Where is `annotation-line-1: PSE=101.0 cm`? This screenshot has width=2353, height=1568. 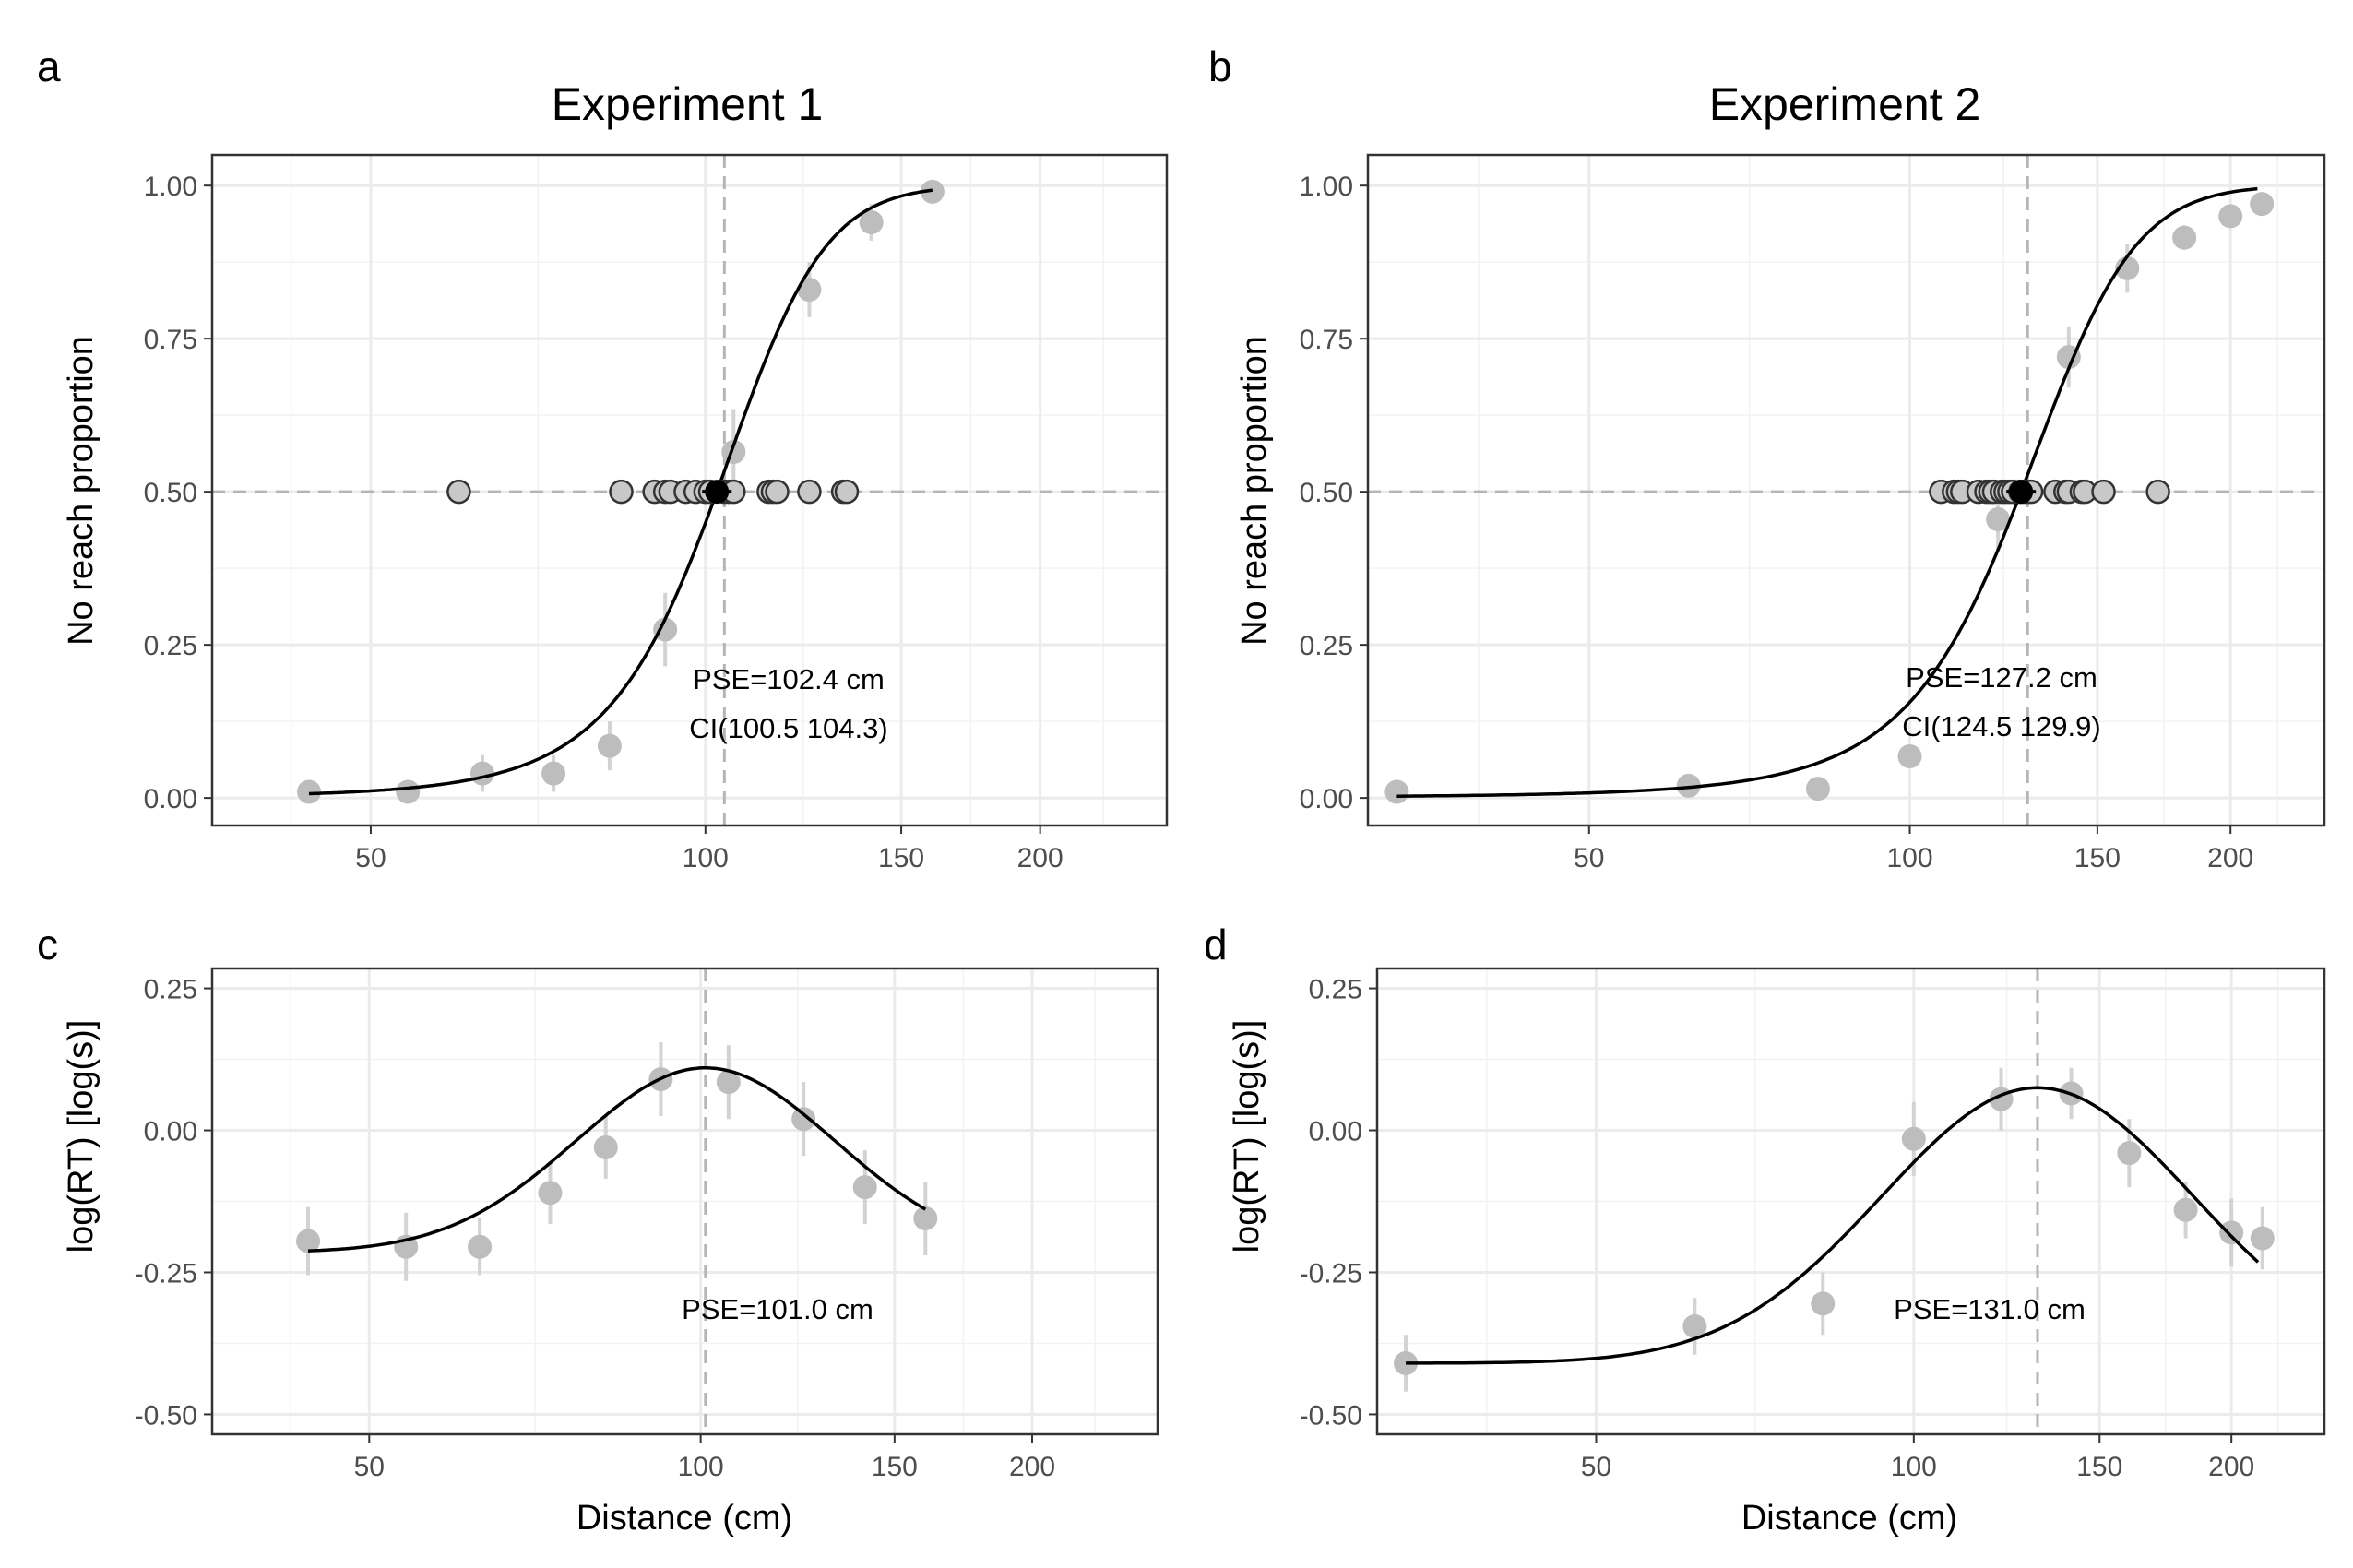
annotation-line-1: PSE=101.0 cm is located at coordinates (777, 1309).